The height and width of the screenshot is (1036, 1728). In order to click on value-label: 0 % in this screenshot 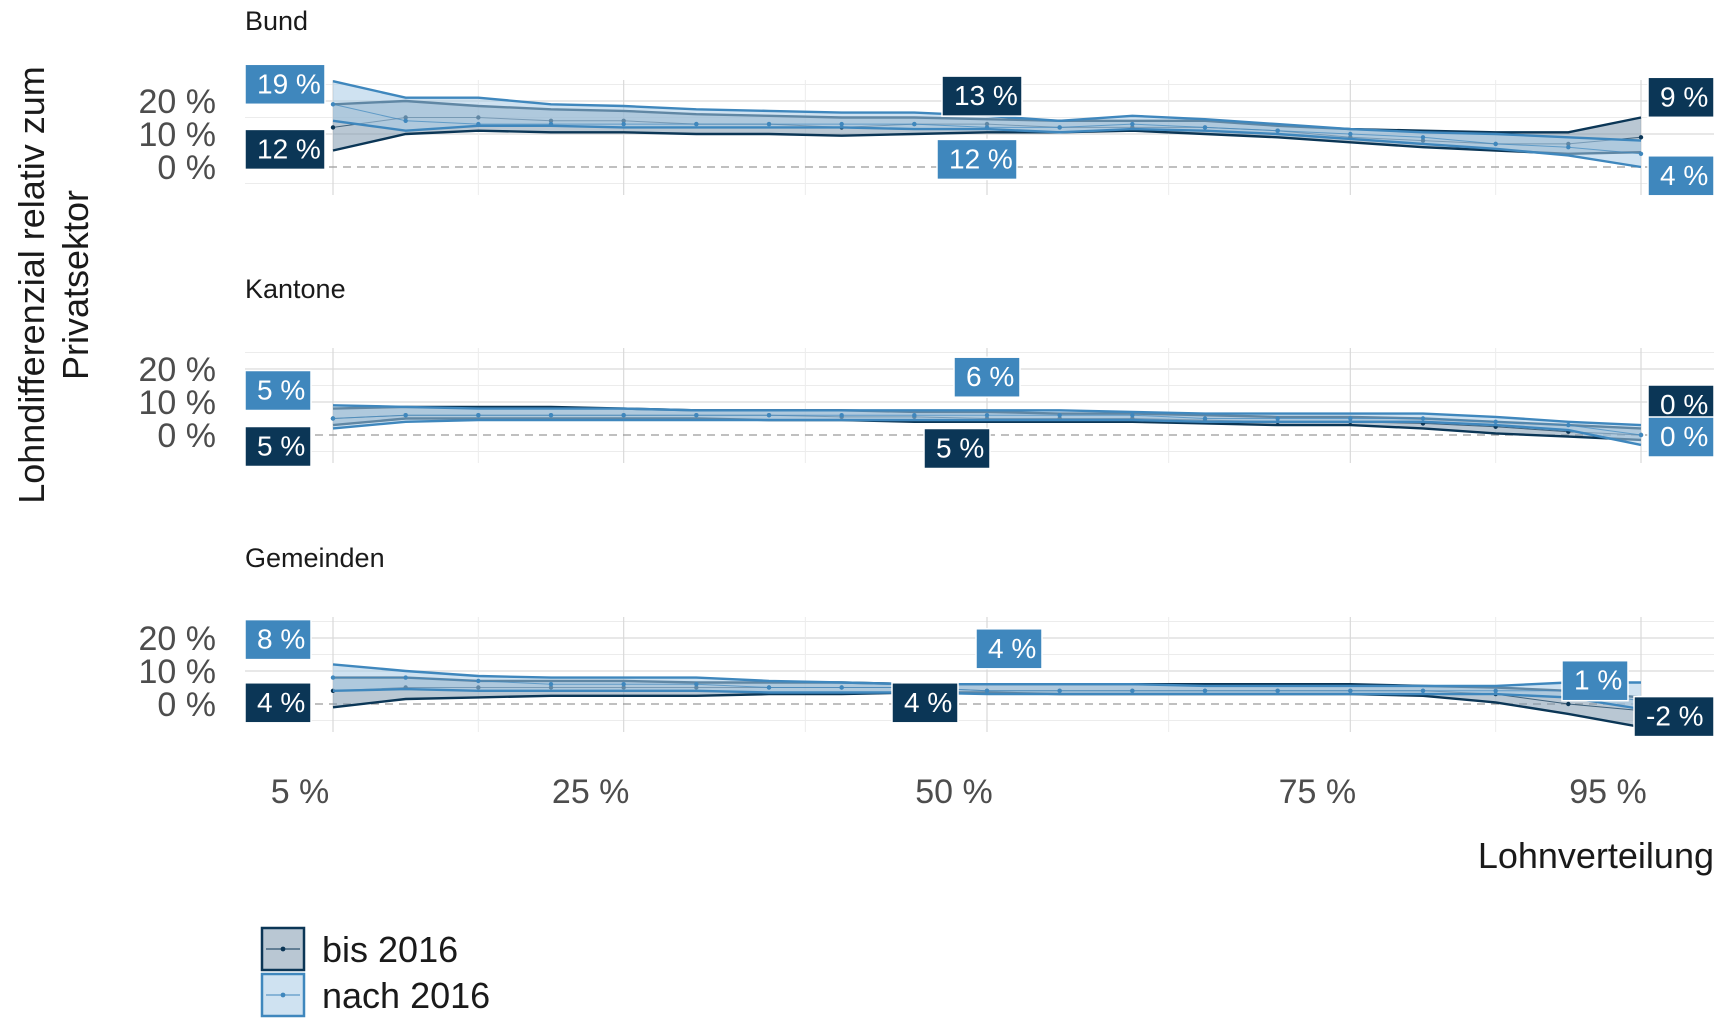, I will do `click(1681, 437)`.